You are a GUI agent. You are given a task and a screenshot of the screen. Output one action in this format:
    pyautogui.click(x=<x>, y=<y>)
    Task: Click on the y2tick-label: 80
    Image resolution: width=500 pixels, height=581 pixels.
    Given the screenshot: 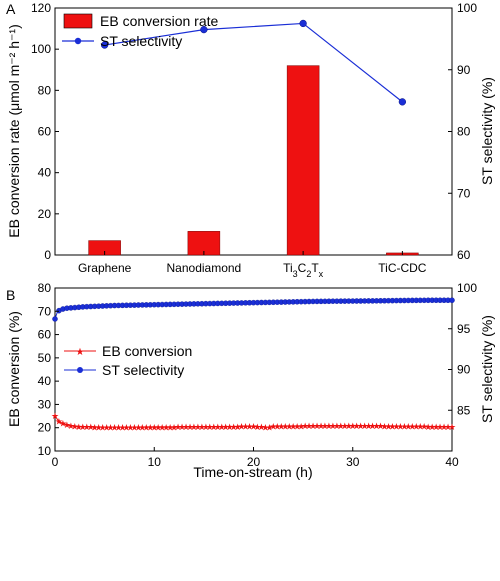 What is the action you would take?
    pyautogui.click(x=464, y=132)
    